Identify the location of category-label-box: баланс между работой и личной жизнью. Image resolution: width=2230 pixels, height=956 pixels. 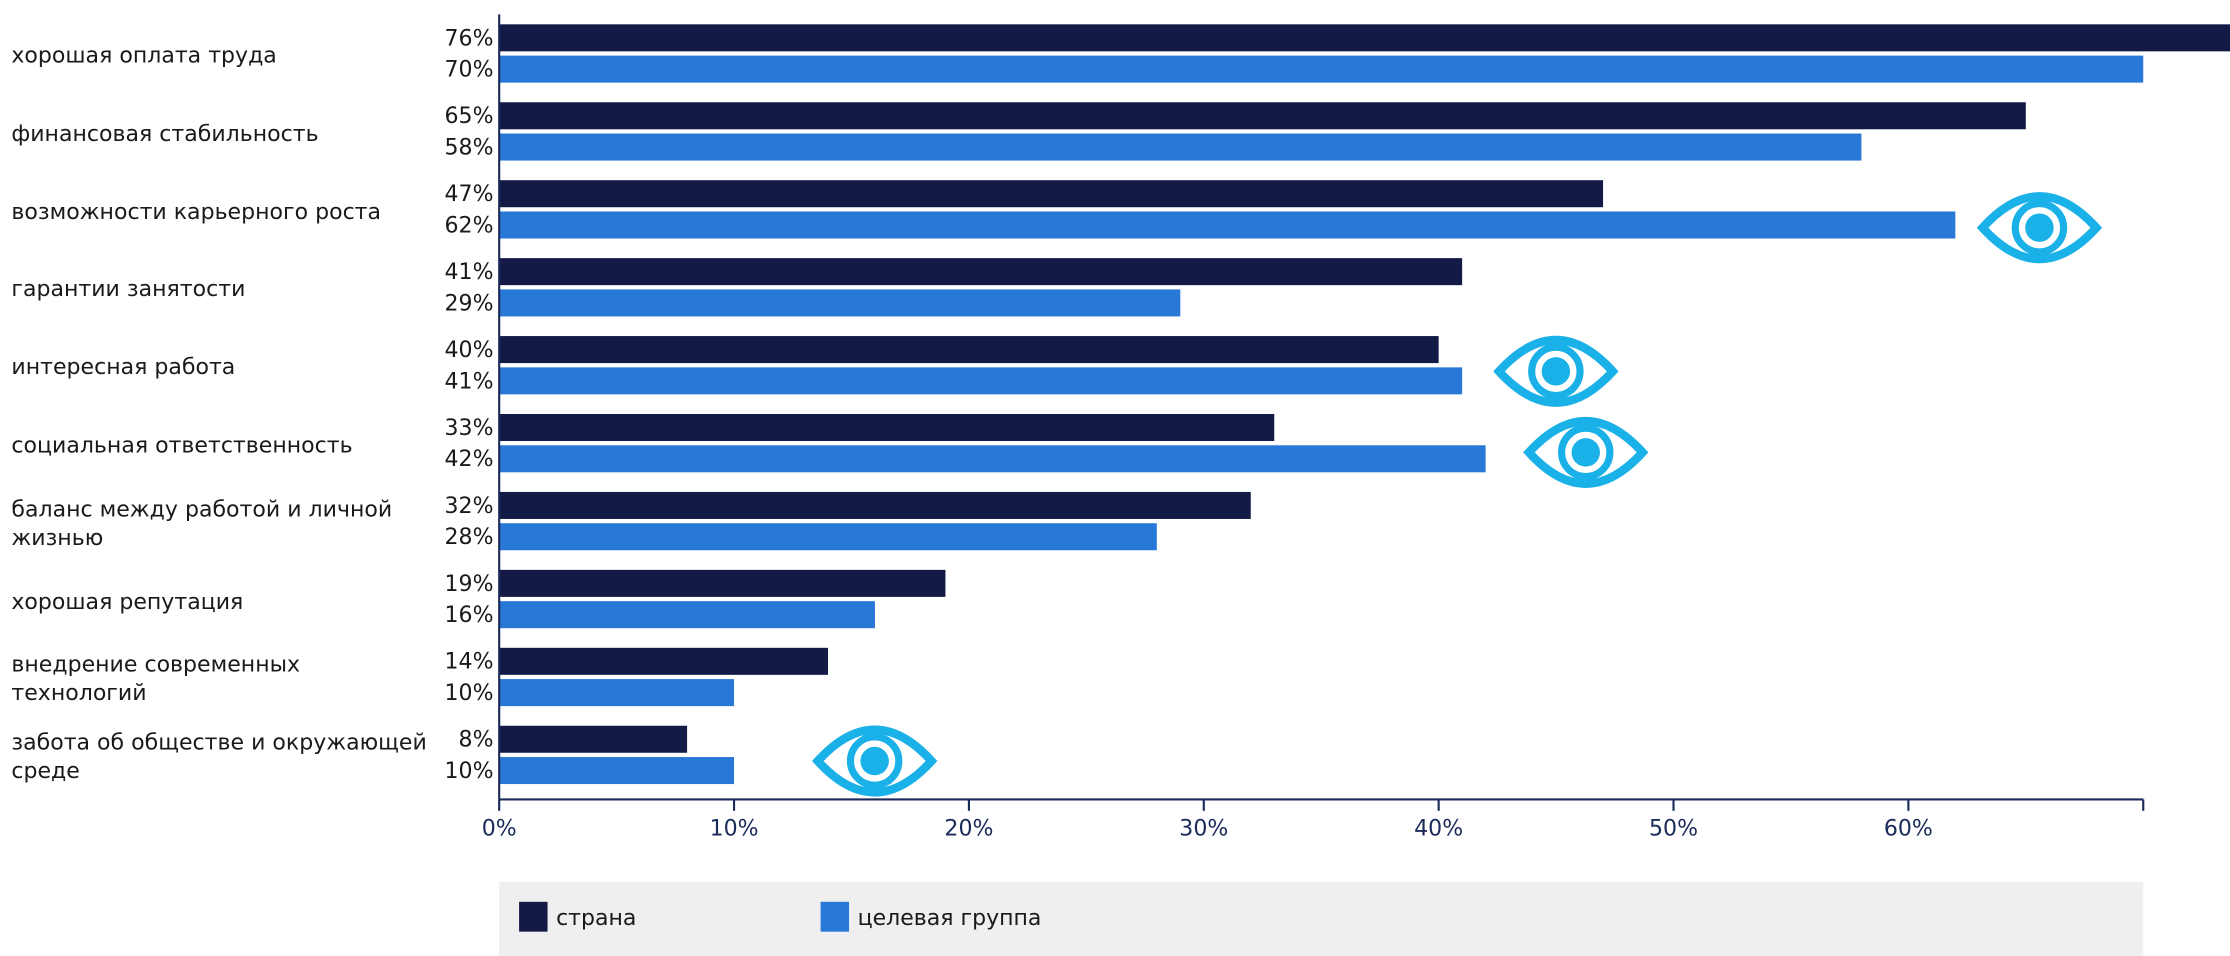
(202, 523).